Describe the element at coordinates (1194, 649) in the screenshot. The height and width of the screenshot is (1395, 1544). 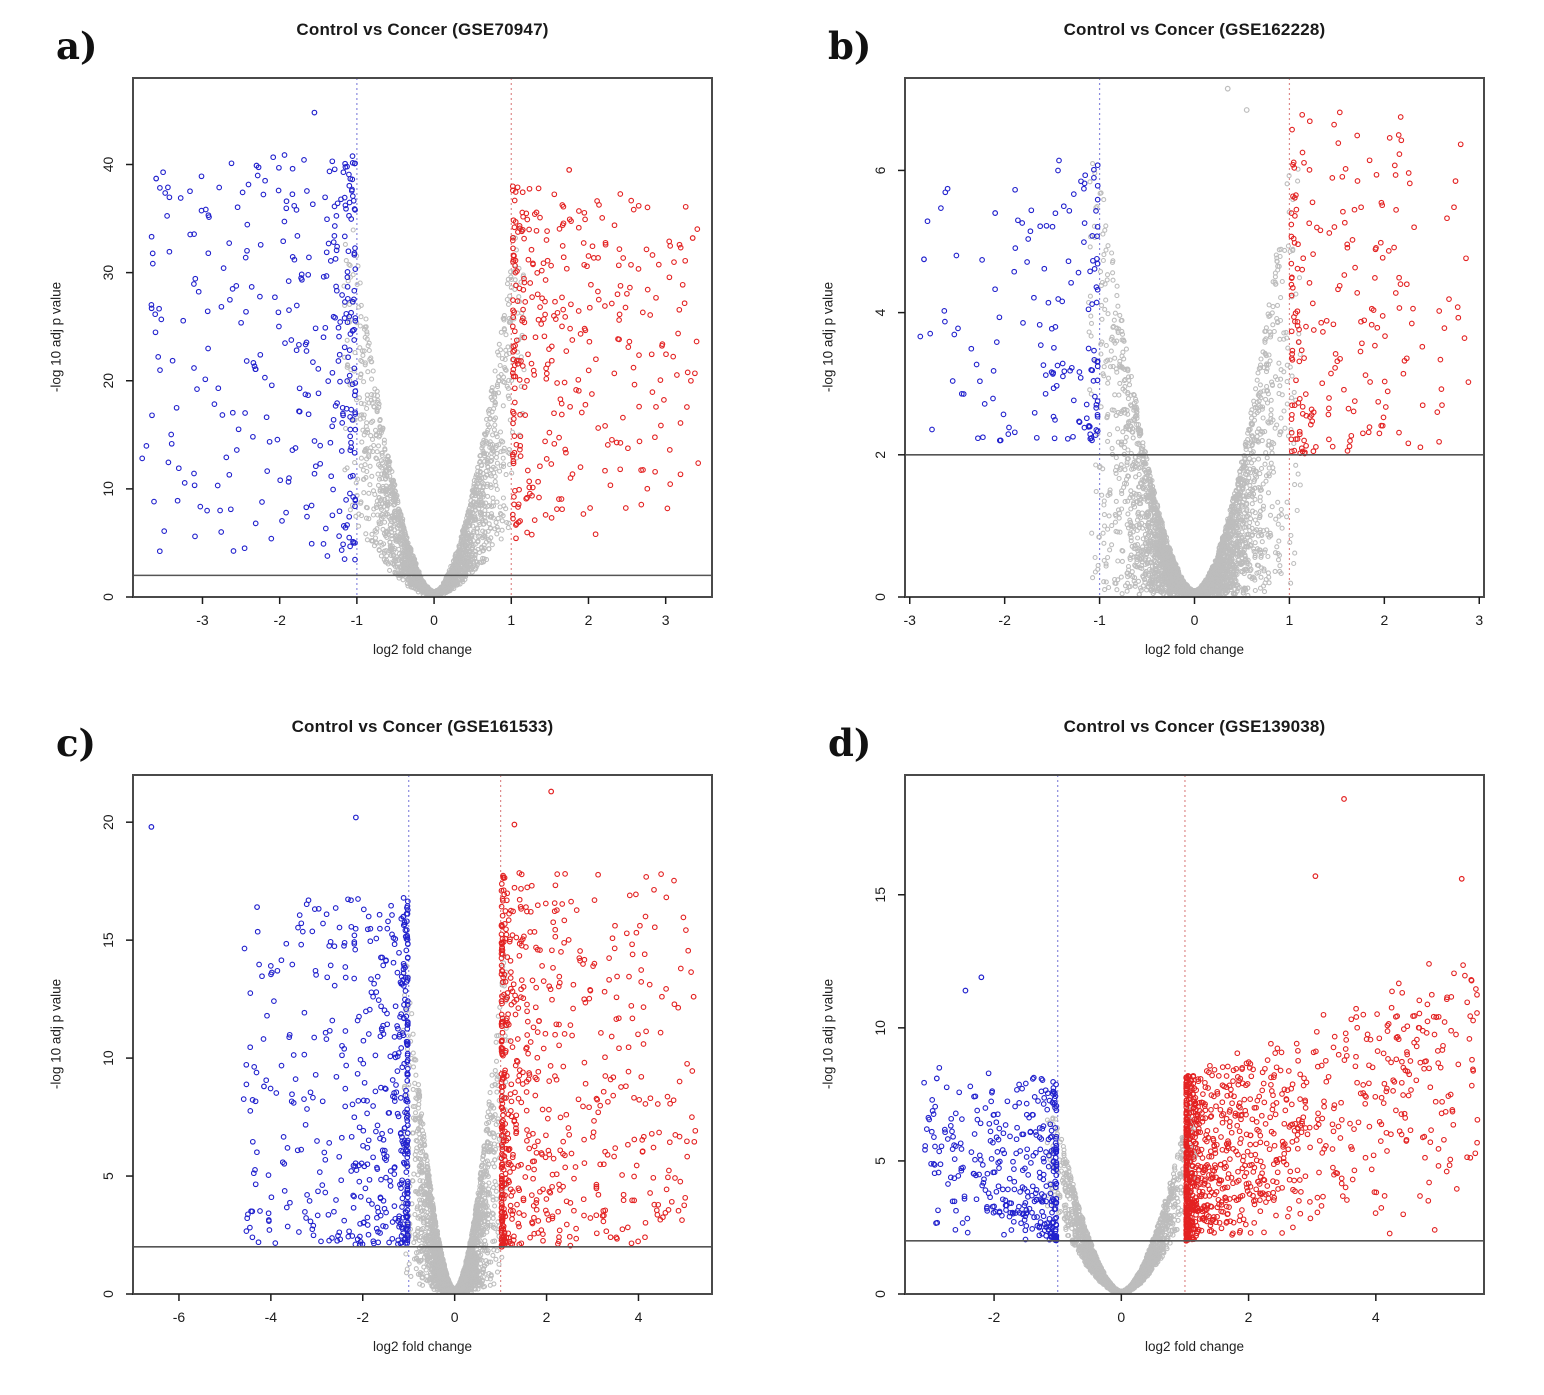
I see `panel-b-xlabel: log2 fold change` at that location.